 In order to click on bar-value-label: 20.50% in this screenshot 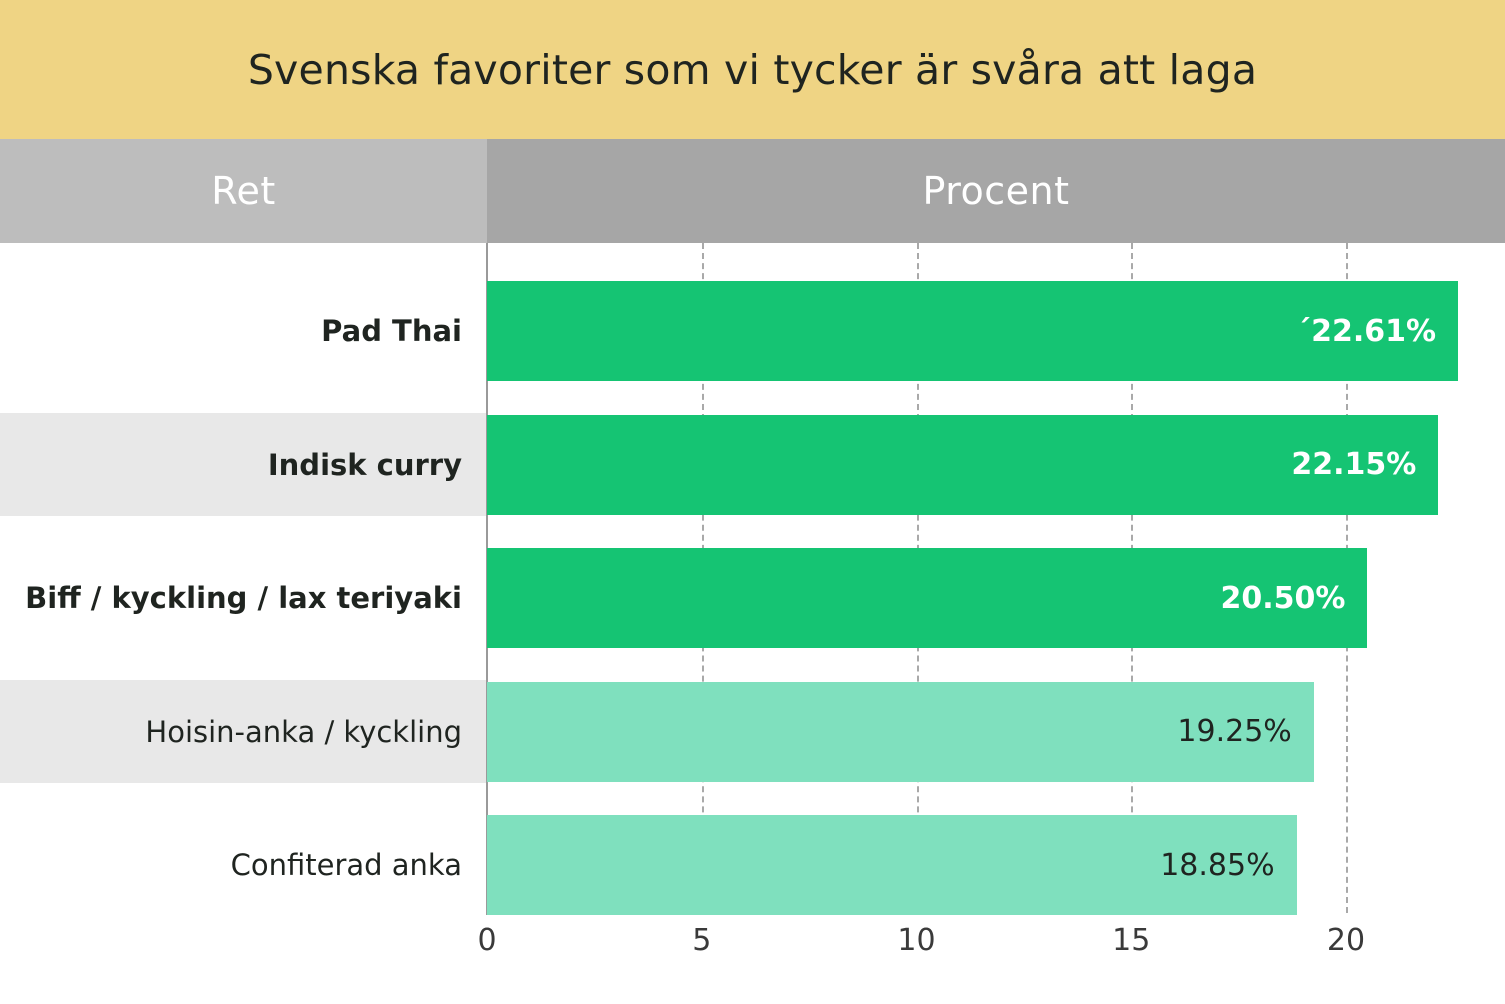, I will do `click(1283, 598)`.